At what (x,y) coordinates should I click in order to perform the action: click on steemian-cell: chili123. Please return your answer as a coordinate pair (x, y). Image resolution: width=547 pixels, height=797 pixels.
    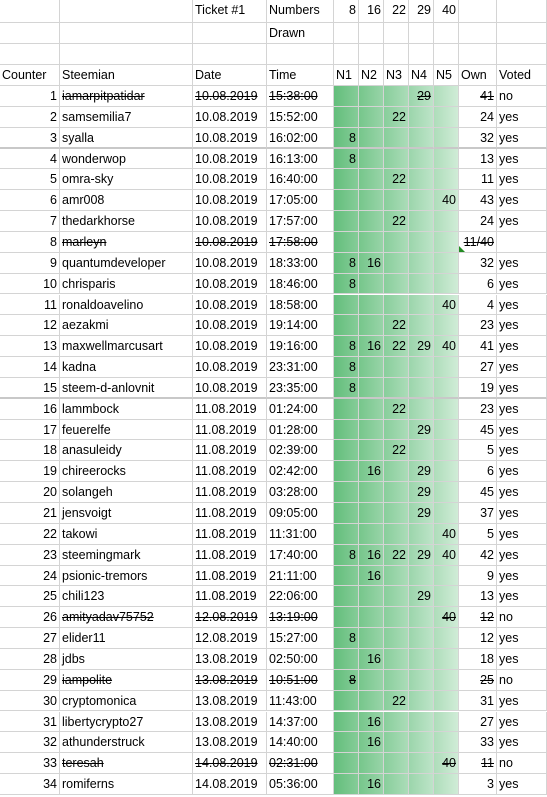
    Looking at the image, I should click on (126, 597).